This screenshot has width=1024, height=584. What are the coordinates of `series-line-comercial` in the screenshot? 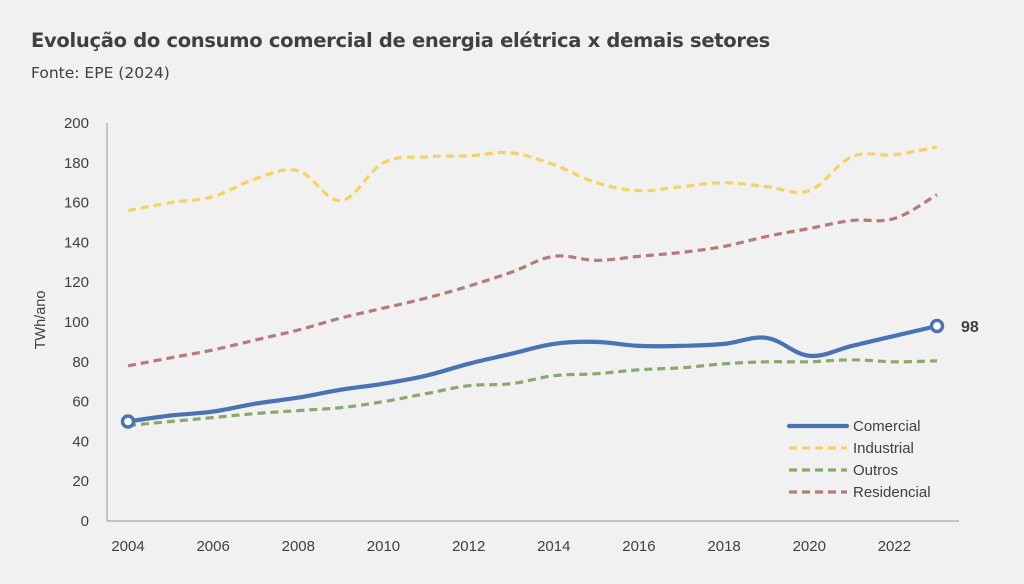 It's located at (532, 373).